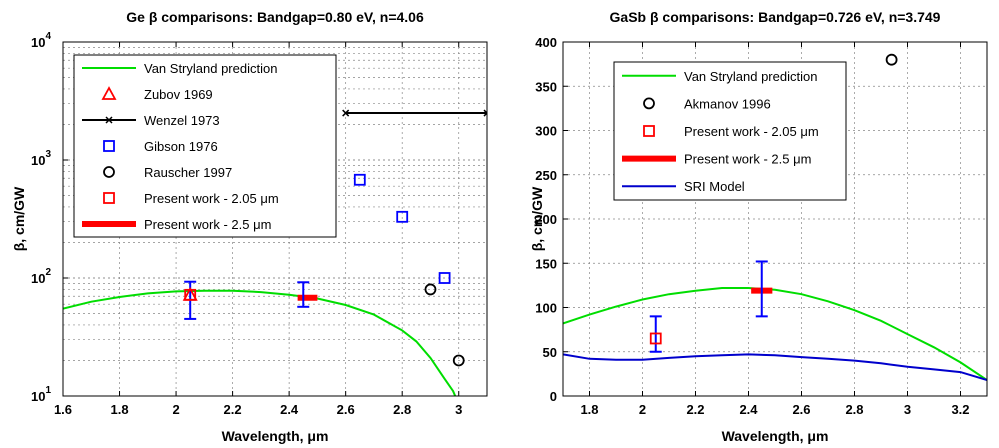  What do you see at coordinates (546, 131) in the screenshot?
I see `y-tick-label: 300` at bounding box center [546, 131].